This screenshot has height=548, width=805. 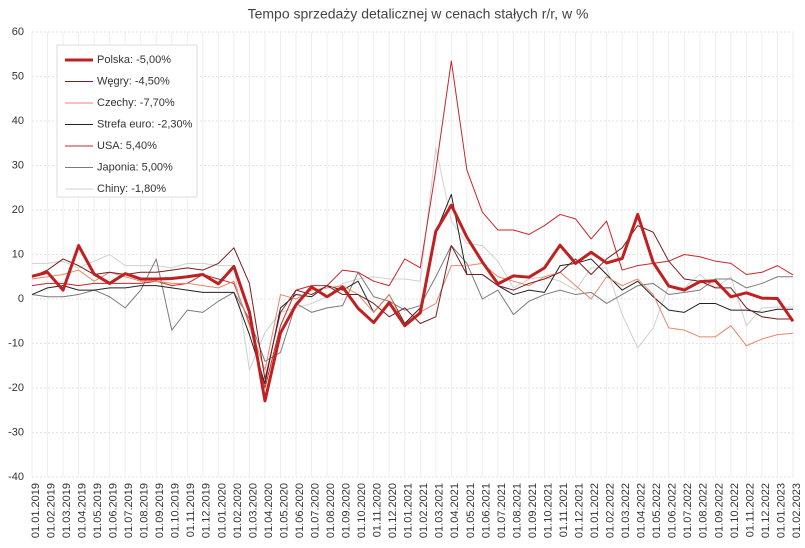 What do you see at coordinates (16, 343) in the screenshot?
I see `y-tick-label: -10` at bounding box center [16, 343].